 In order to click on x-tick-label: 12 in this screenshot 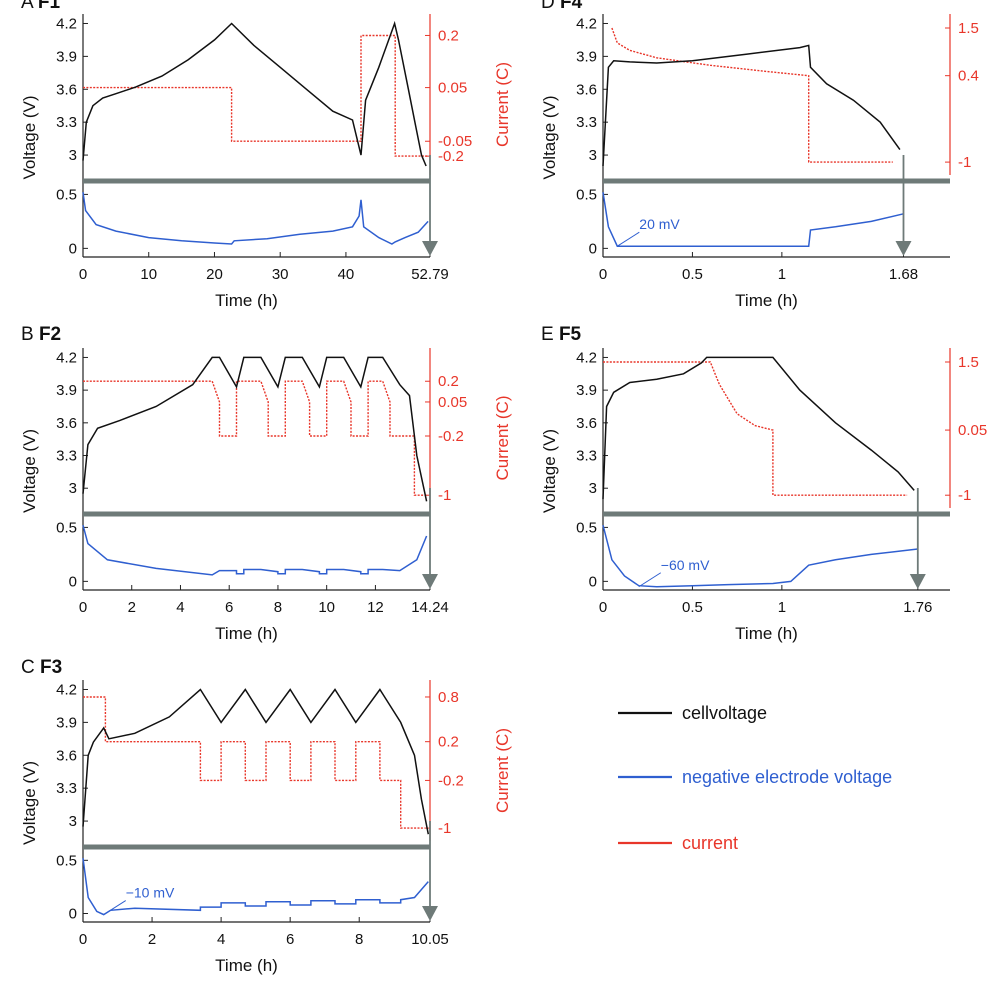, I will do `click(375, 607)`.